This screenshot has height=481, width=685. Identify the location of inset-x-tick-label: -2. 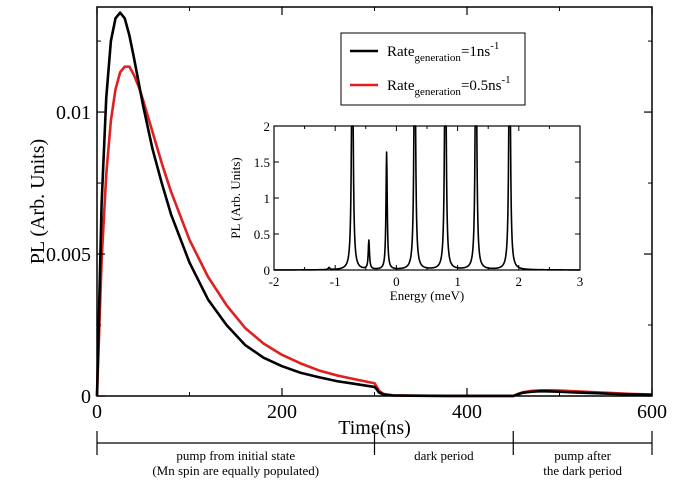
(274, 281).